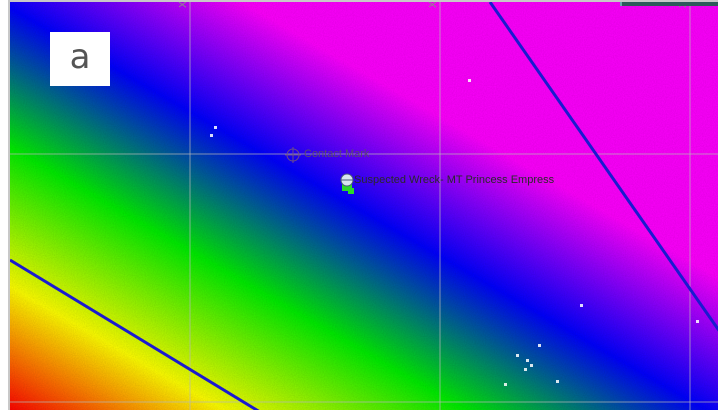 This screenshot has width=718, height=410. Describe the element at coordinates (183, 5) in the screenshot. I see `grid-label-1: X 000` at that location.